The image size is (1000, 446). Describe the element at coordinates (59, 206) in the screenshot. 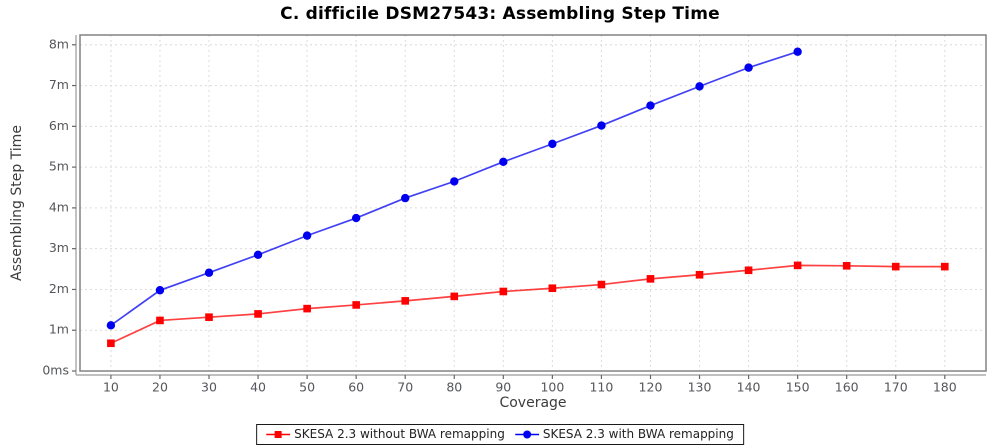

I see `y-tick-label: 4m` at that location.